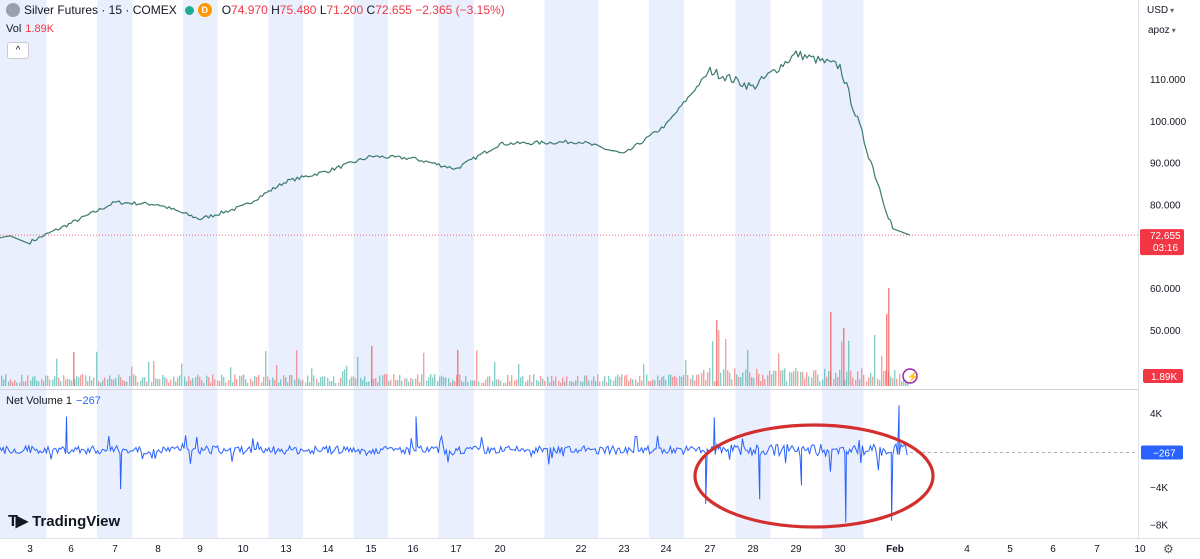 The height and width of the screenshot is (559, 1200). Describe the element at coordinates (53, 401) in the screenshot. I see `net-volume-legend: Net Volume 1 −267` at that location.